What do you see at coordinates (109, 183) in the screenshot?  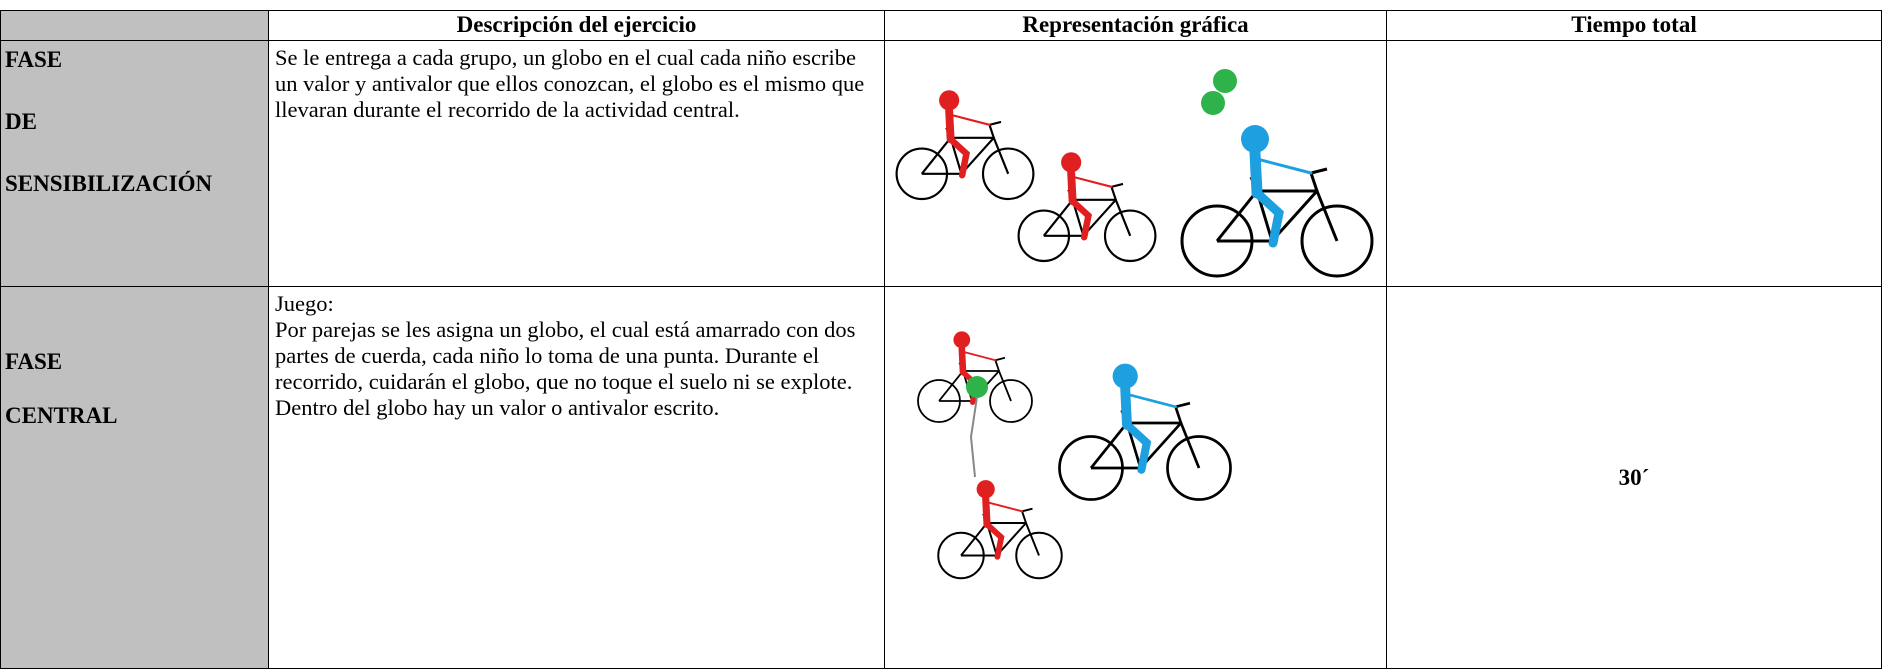 I see `phase-line: SENSIBILIZACIÓN` at bounding box center [109, 183].